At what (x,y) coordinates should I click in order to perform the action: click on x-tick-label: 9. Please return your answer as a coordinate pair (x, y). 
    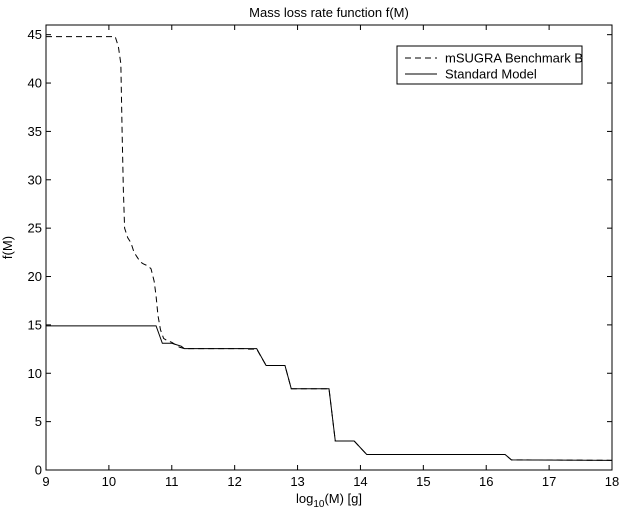
    Looking at the image, I should click on (45, 481).